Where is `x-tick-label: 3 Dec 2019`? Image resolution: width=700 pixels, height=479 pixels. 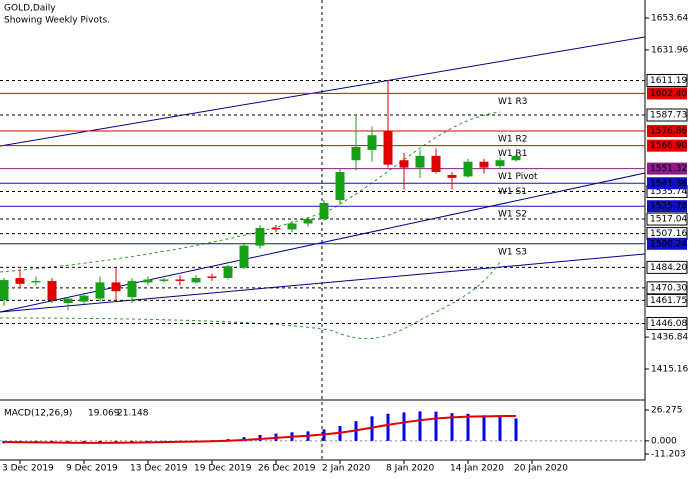 x-tick-label: 3 Dec 2019 is located at coordinates (28, 469).